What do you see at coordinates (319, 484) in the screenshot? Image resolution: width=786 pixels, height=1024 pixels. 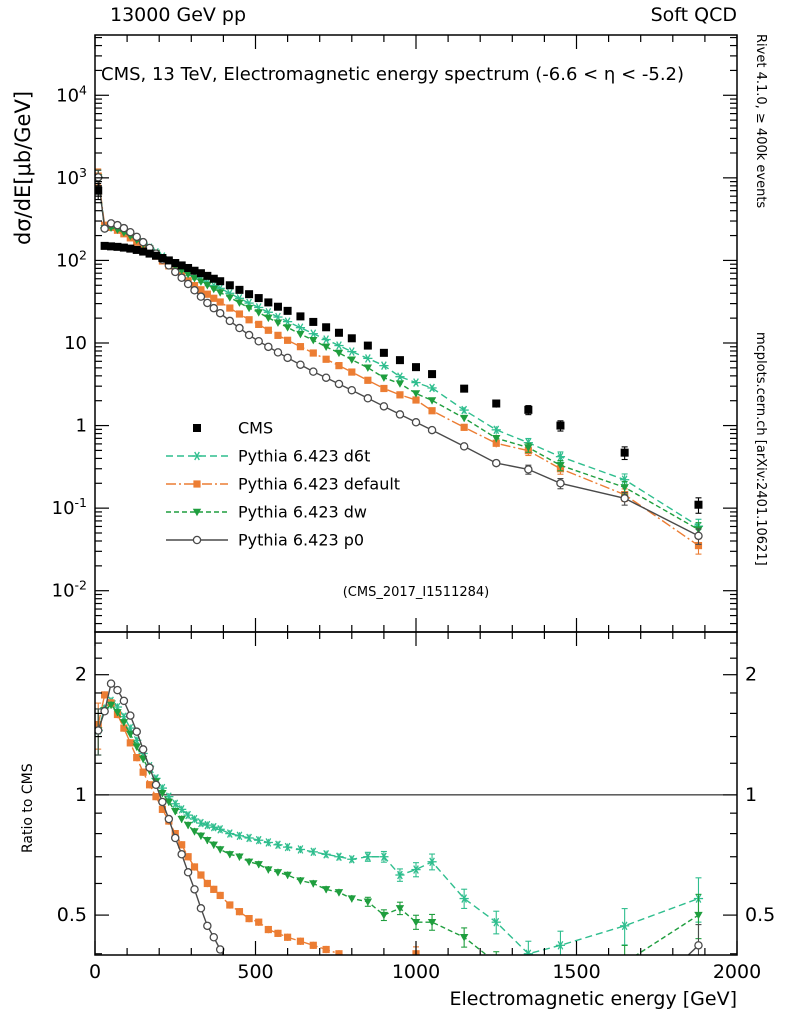 I see `legend-entry-label: Pythia 6.423 default` at bounding box center [319, 484].